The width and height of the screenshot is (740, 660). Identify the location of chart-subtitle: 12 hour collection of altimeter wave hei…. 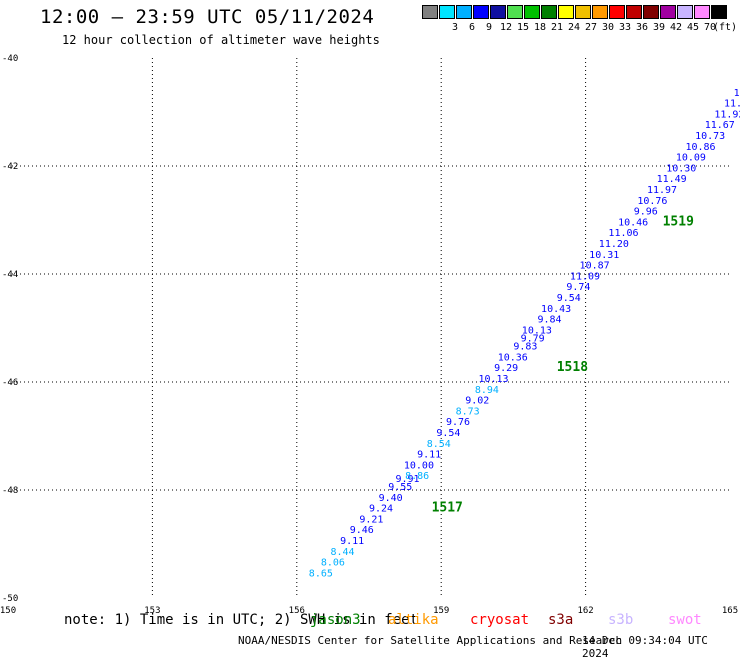
(221, 40).